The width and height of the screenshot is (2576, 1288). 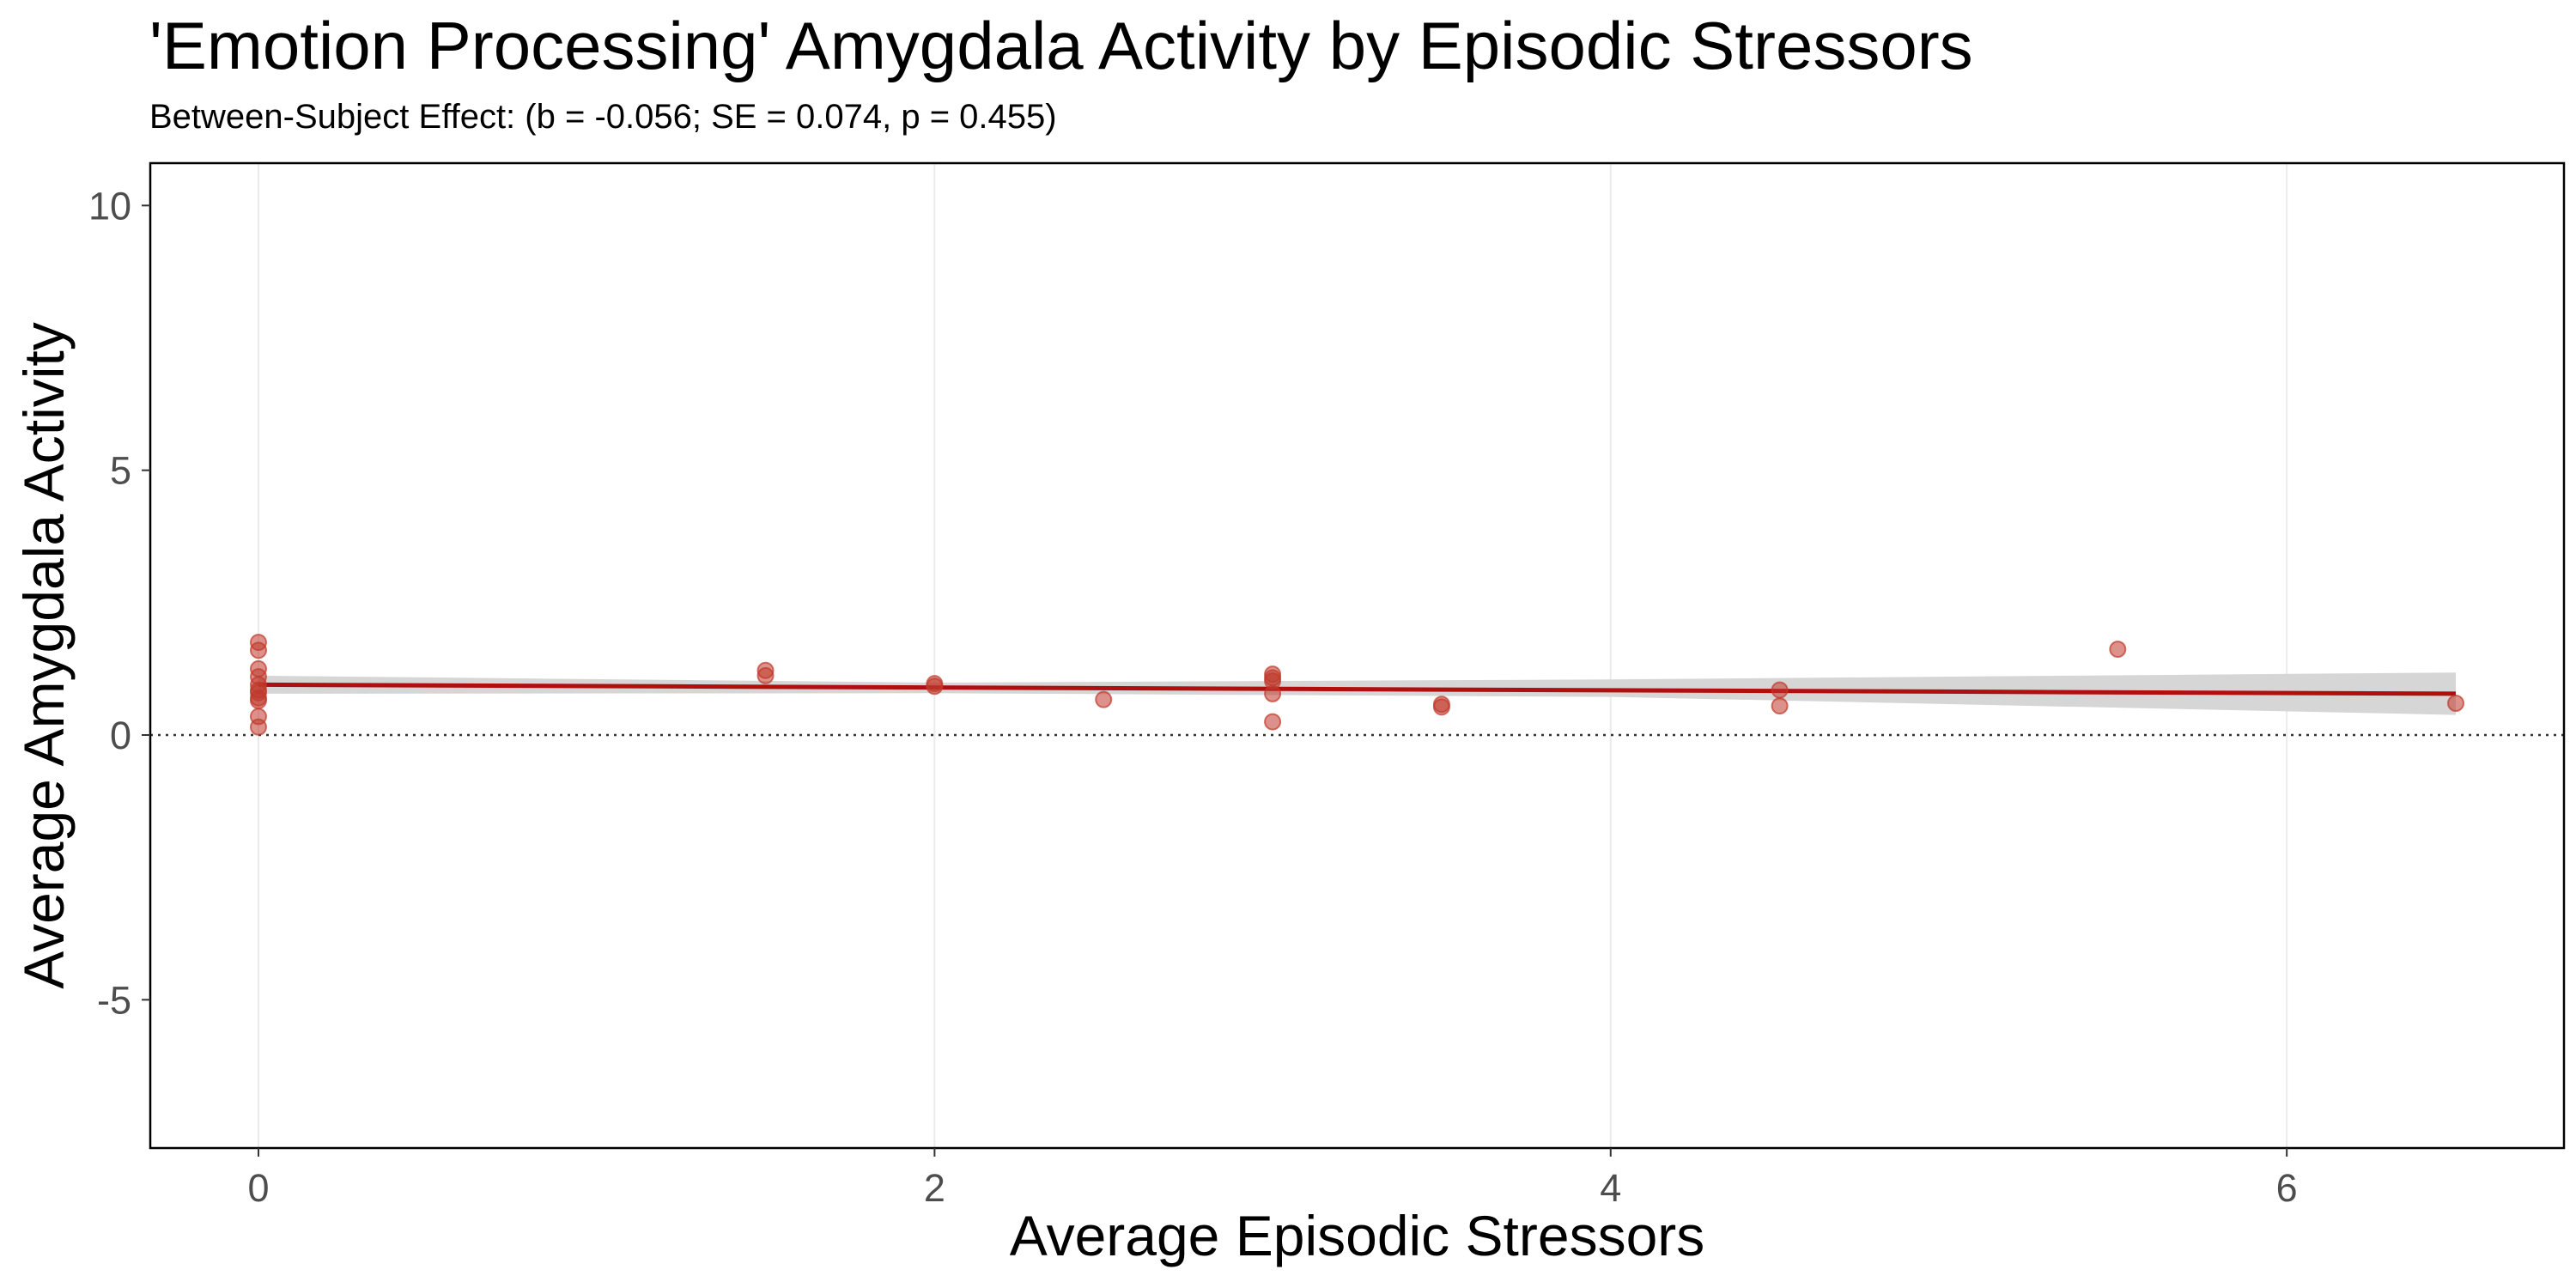 What do you see at coordinates (109, 206) in the screenshot?
I see `y-tick-label: 10` at bounding box center [109, 206].